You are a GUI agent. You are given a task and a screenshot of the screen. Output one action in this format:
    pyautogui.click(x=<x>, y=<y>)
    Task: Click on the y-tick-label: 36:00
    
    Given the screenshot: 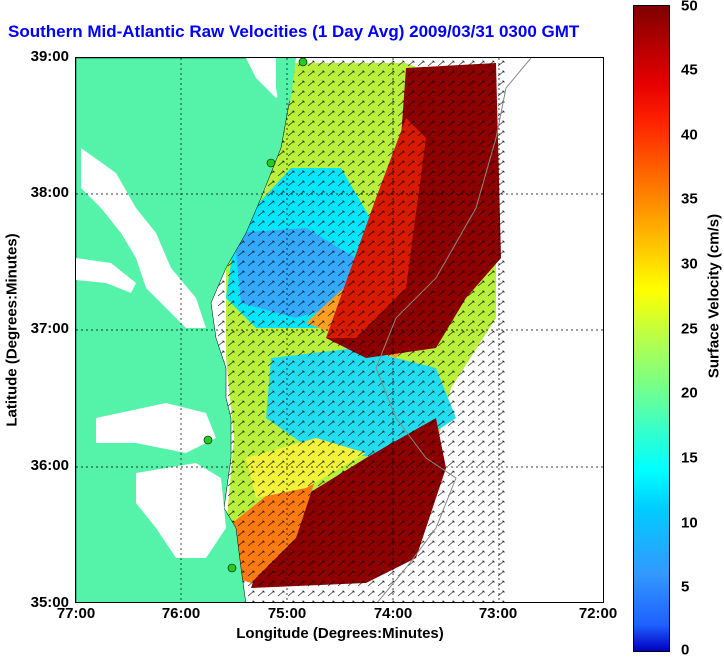 What is the action you would take?
    pyautogui.click(x=49, y=465)
    